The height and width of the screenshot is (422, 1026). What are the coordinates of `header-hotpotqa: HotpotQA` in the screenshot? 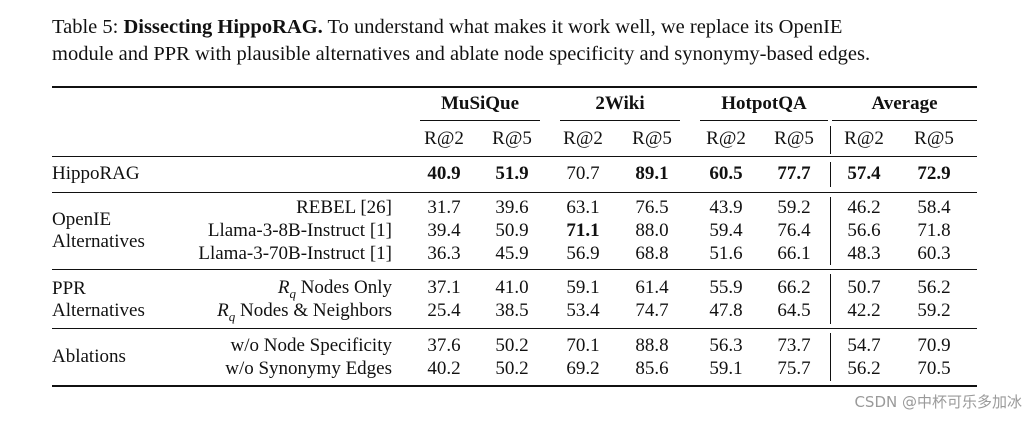 It's located at (764, 103).